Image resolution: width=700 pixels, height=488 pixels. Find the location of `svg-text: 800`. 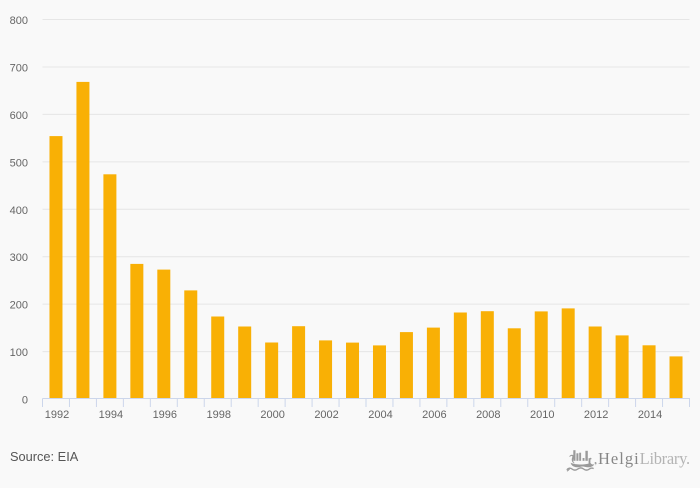

svg-text: 800 is located at coordinates (19, 21).